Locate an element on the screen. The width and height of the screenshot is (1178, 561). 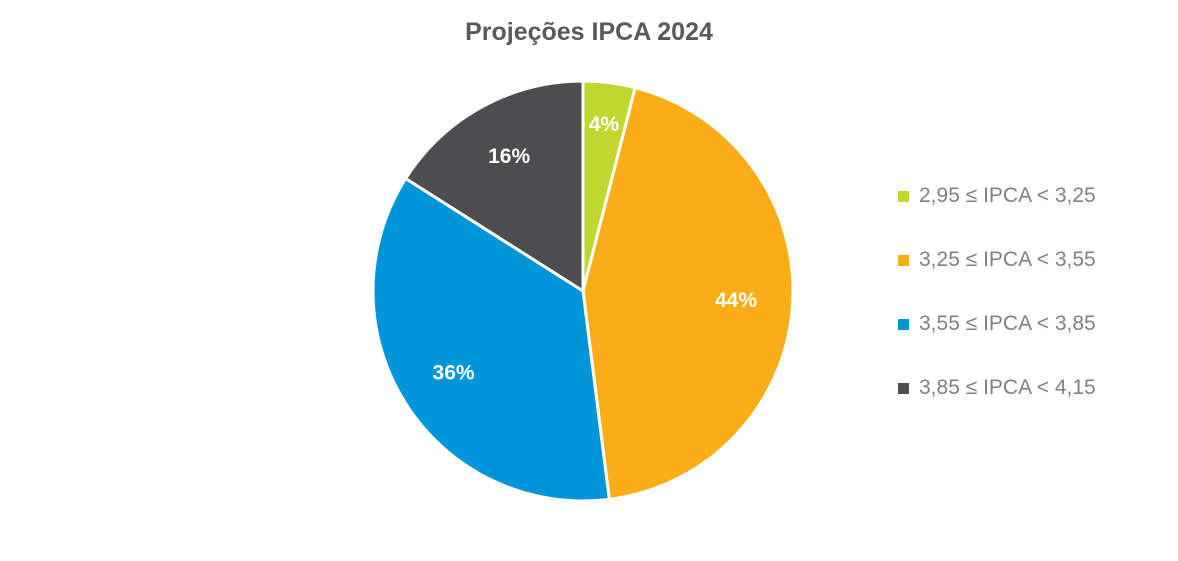
pie-slice-label: 44% is located at coordinates (736, 300).